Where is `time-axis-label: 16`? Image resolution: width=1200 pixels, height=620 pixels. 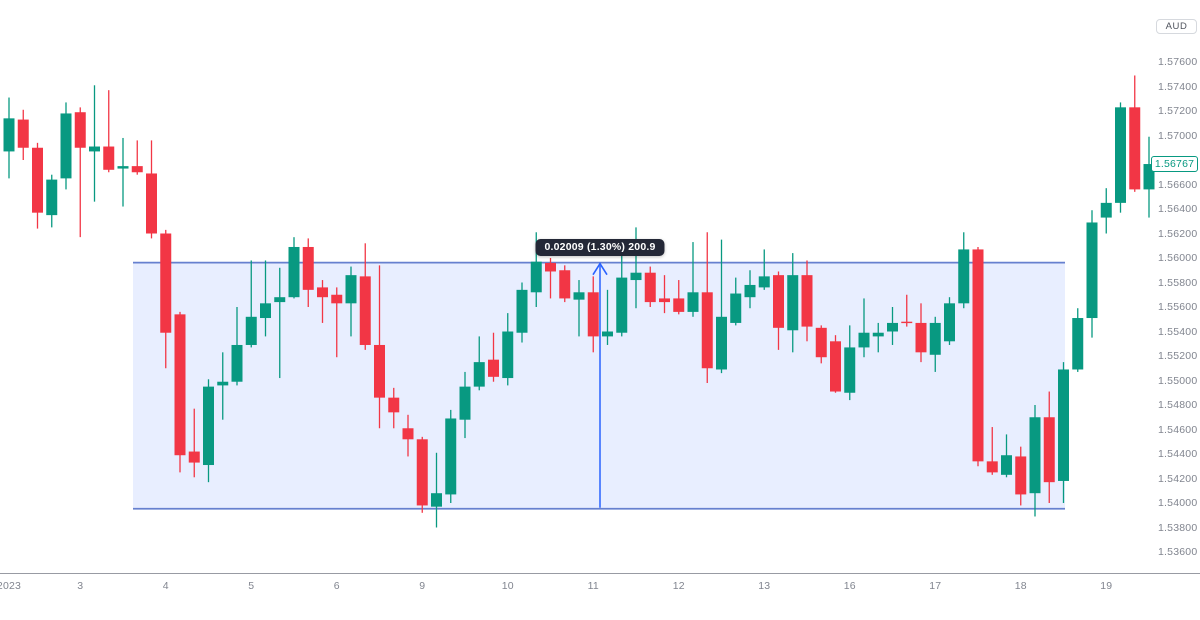
time-axis-label: 16 is located at coordinates (849, 586).